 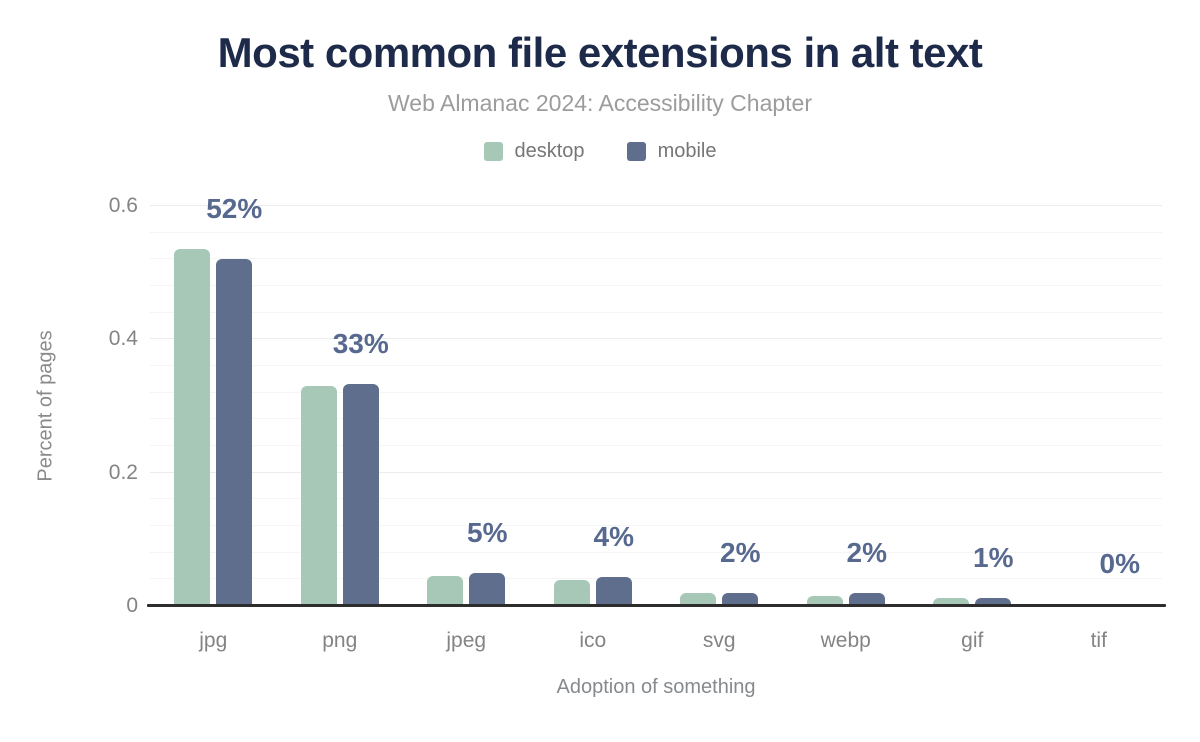 What do you see at coordinates (123, 339) in the screenshot?
I see `y-tick-label: 0.4` at bounding box center [123, 339].